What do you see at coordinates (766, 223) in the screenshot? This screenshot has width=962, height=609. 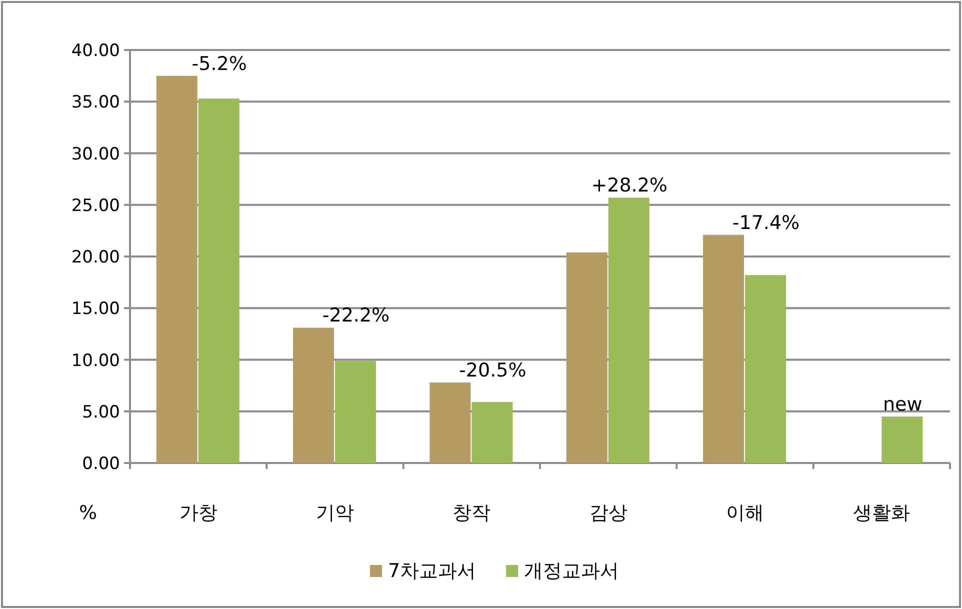 I see `annotation: -17.4%` at bounding box center [766, 223].